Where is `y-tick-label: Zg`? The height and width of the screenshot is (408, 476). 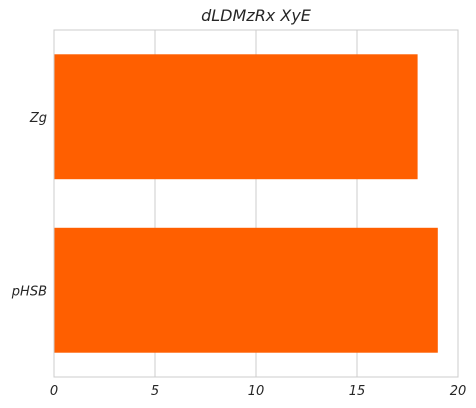 y-tick-label: Zg is located at coordinates (38, 118).